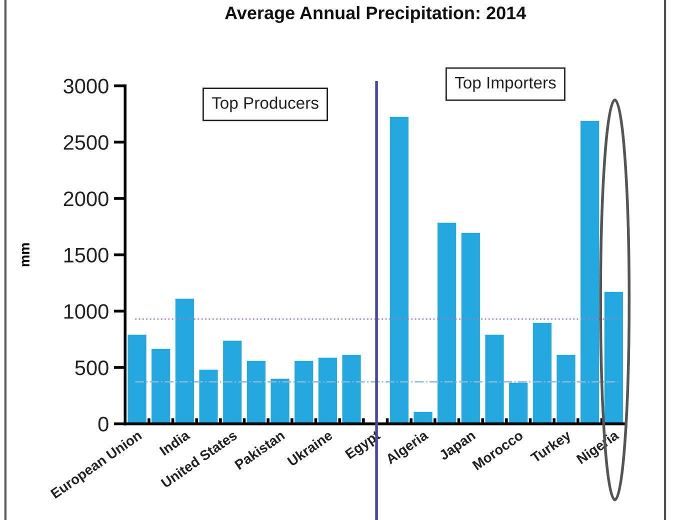 The height and width of the screenshot is (520, 680). Describe the element at coordinates (86, 255) in the screenshot. I see `y-tick-label: 1500` at that location.